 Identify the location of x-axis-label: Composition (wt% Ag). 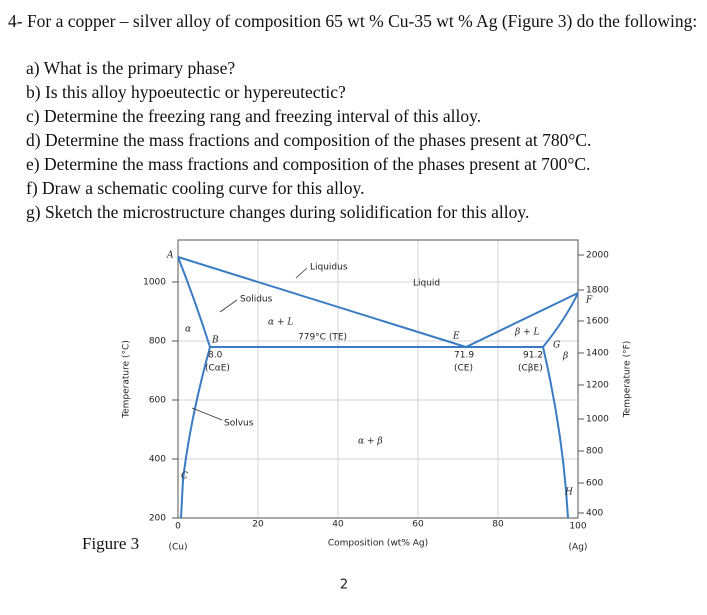
(378, 544).